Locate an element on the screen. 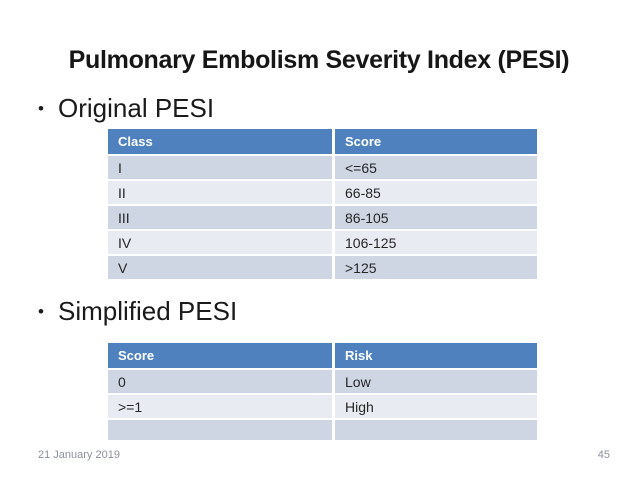 This screenshot has height=479, width=638. table-row: 0 Low is located at coordinates (322, 382).